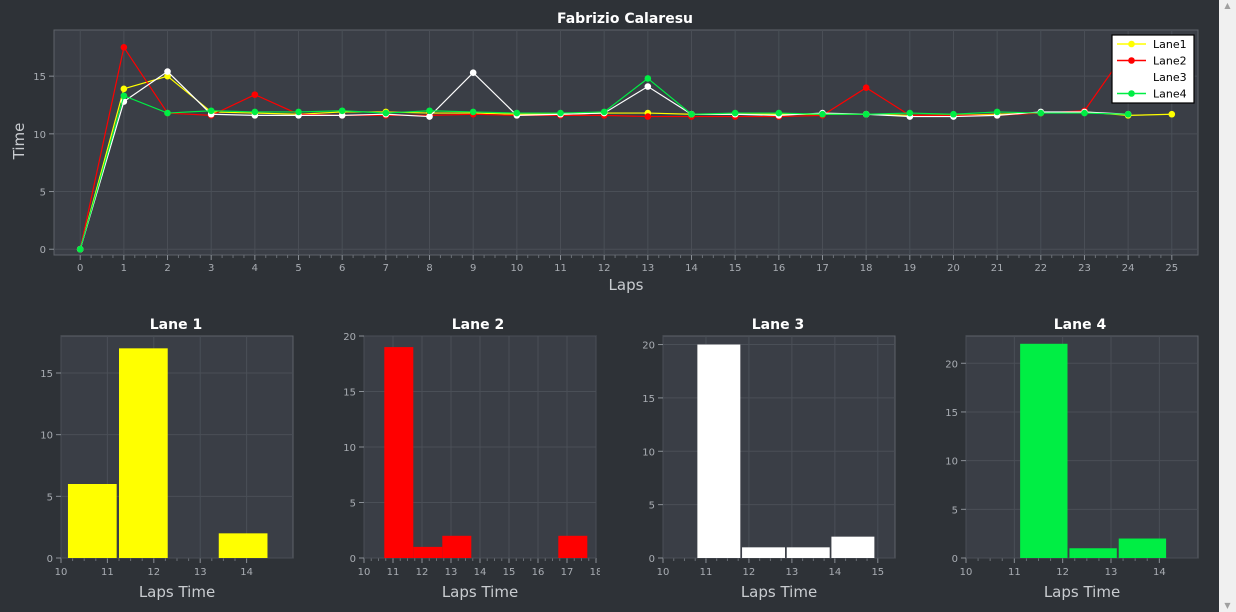 The width and height of the screenshot is (1236, 612). Describe the element at coordinates (1227, 5) in the screenshot. I see `scroll-up-icon: ▲` at that location.